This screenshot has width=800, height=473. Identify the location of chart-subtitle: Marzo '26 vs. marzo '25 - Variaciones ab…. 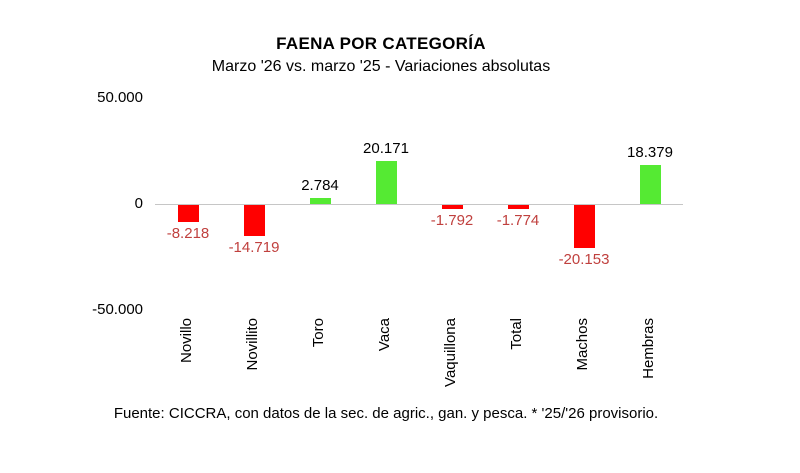
(381, 66).